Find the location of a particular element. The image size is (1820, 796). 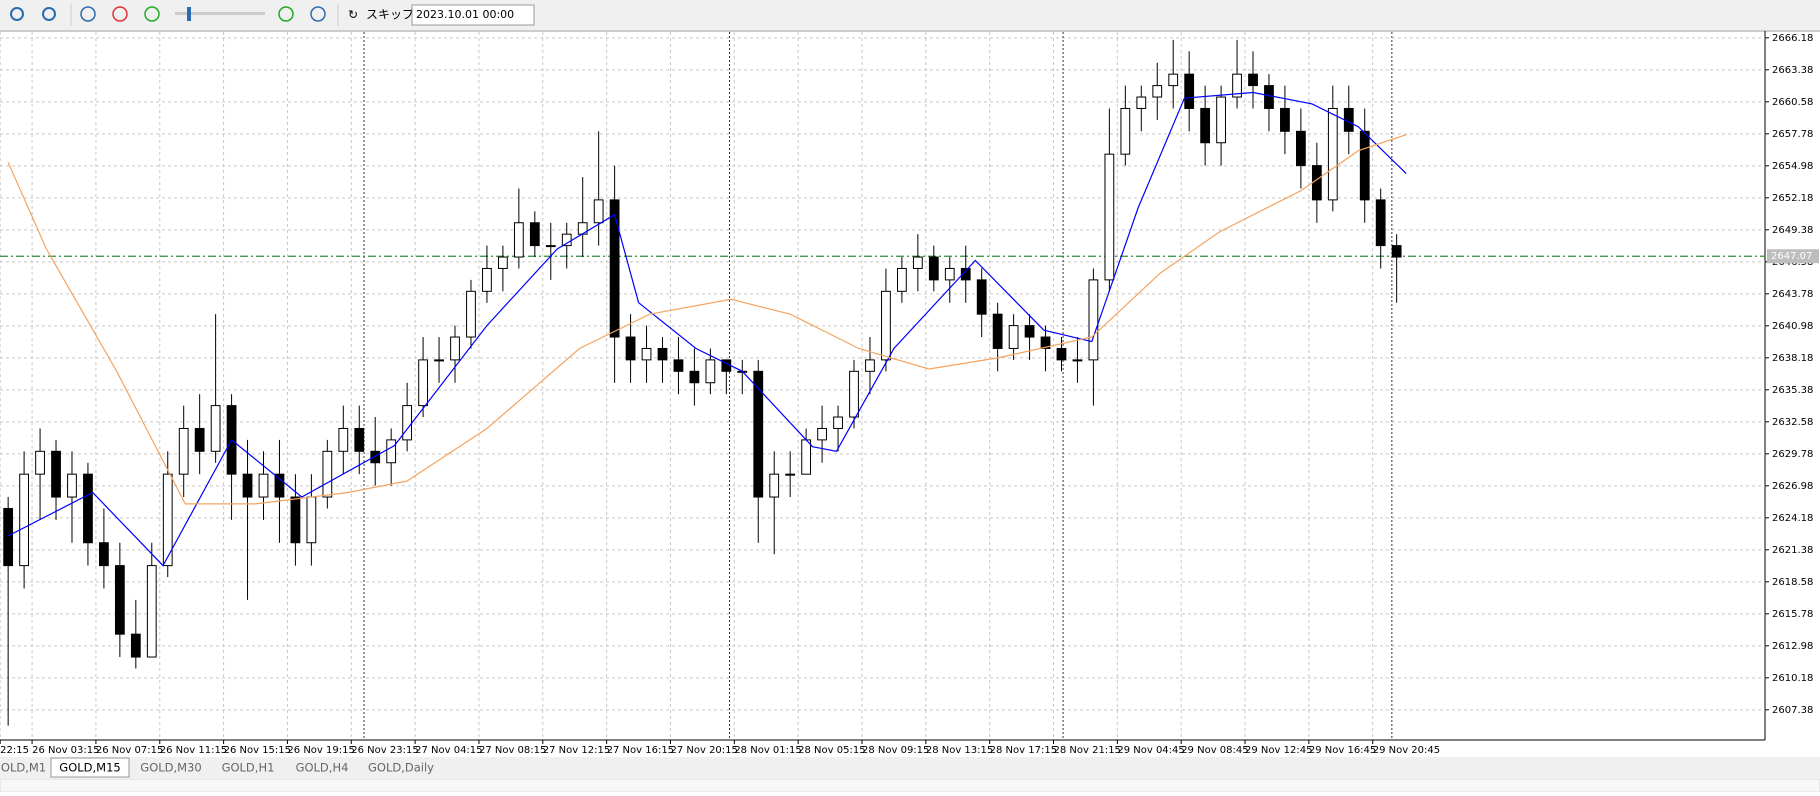

tab-label: OLD,M1 is located at coordinates (23, 768).